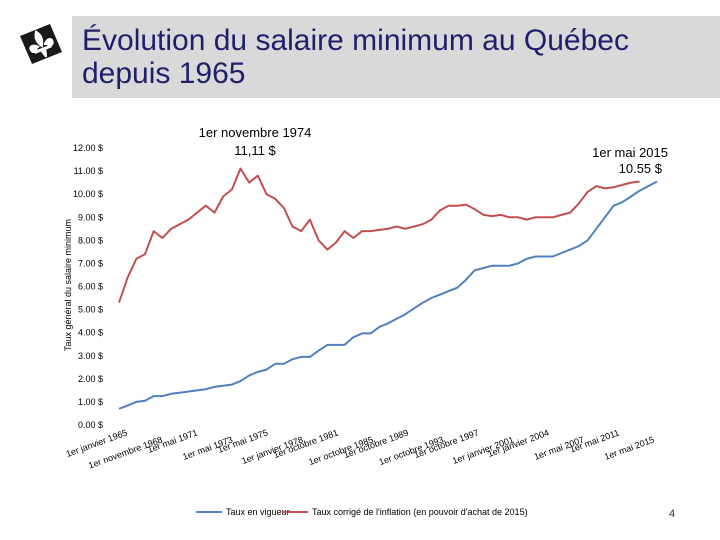 The image size is (720, 540). I want to click on y-axis-label: Taux général du salaire minimum, so click(68, 285).